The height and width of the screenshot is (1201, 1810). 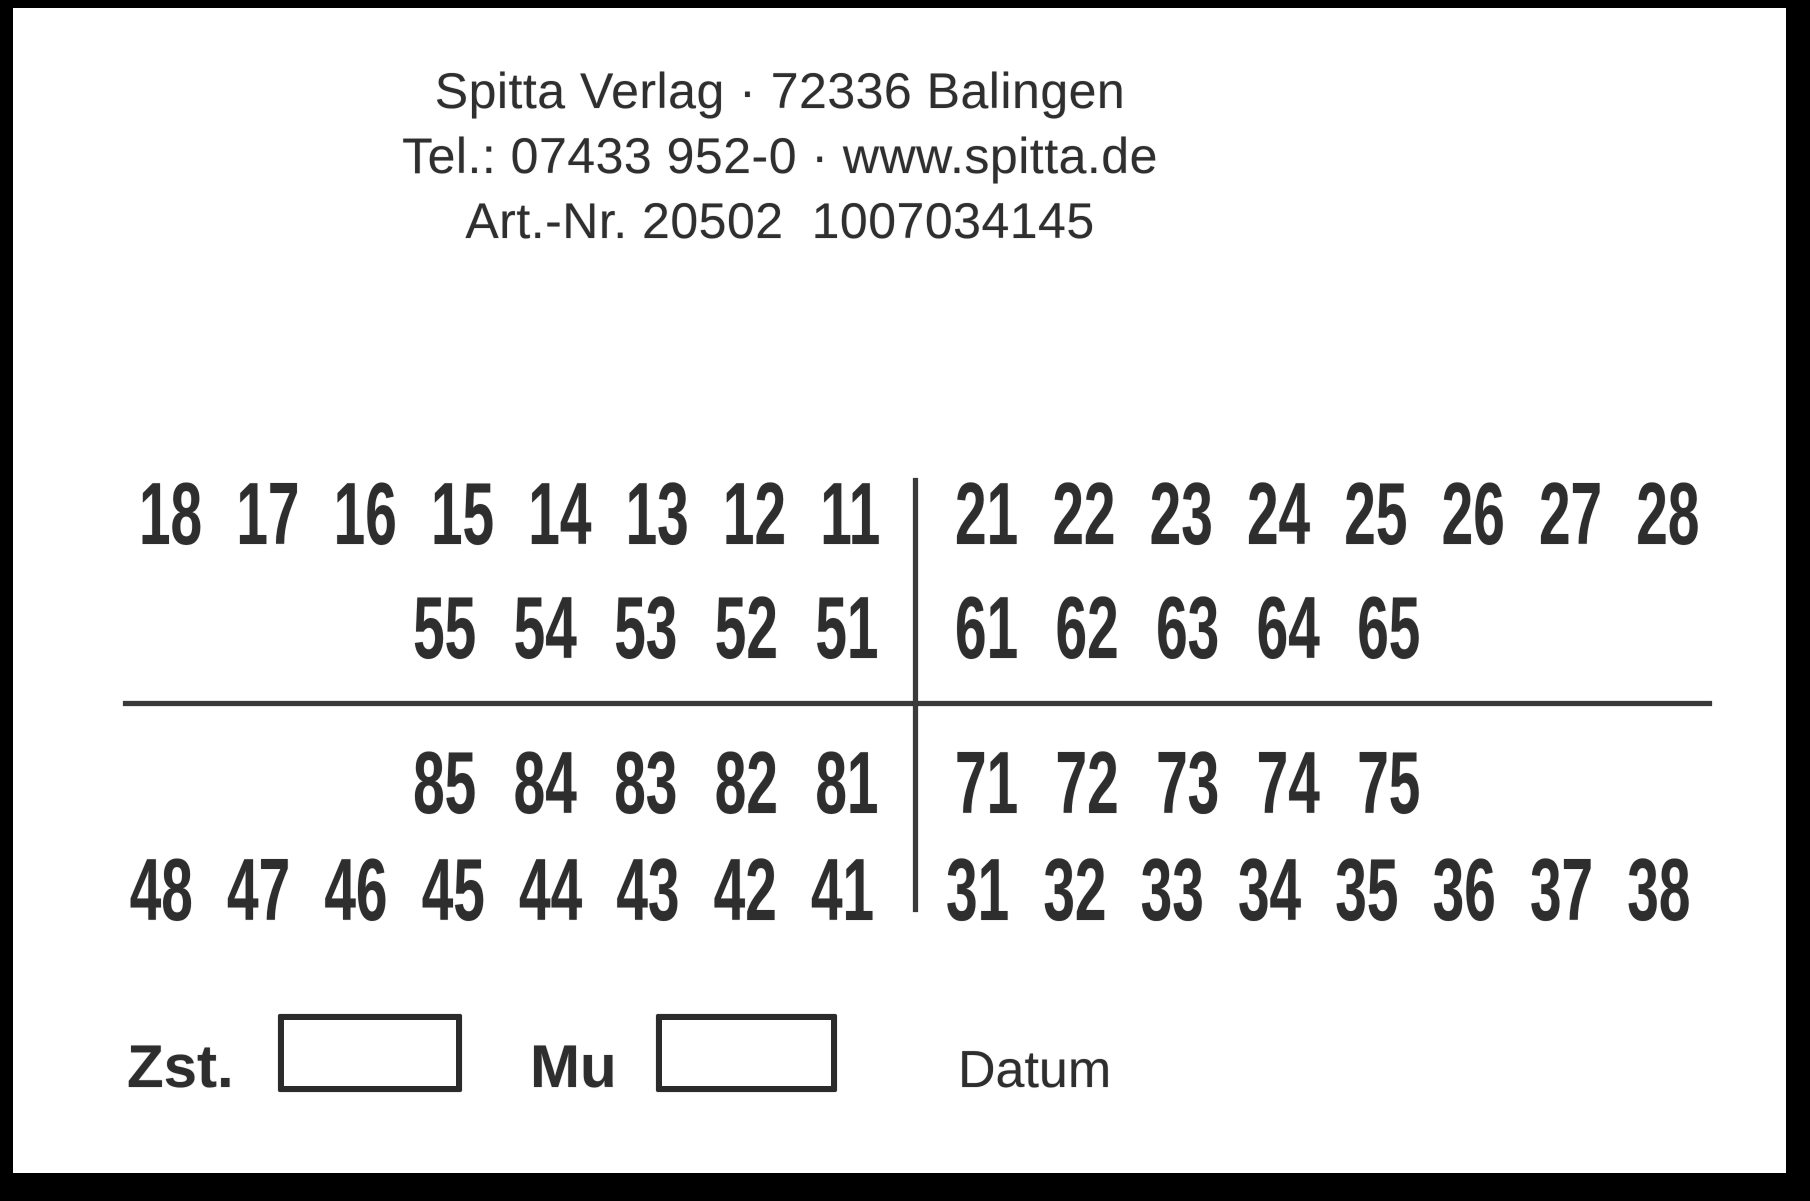 I want to click on quadrant-upper-right-permanent: 18 17 16 15 14 13 12 11, so click(x=509, y=514).